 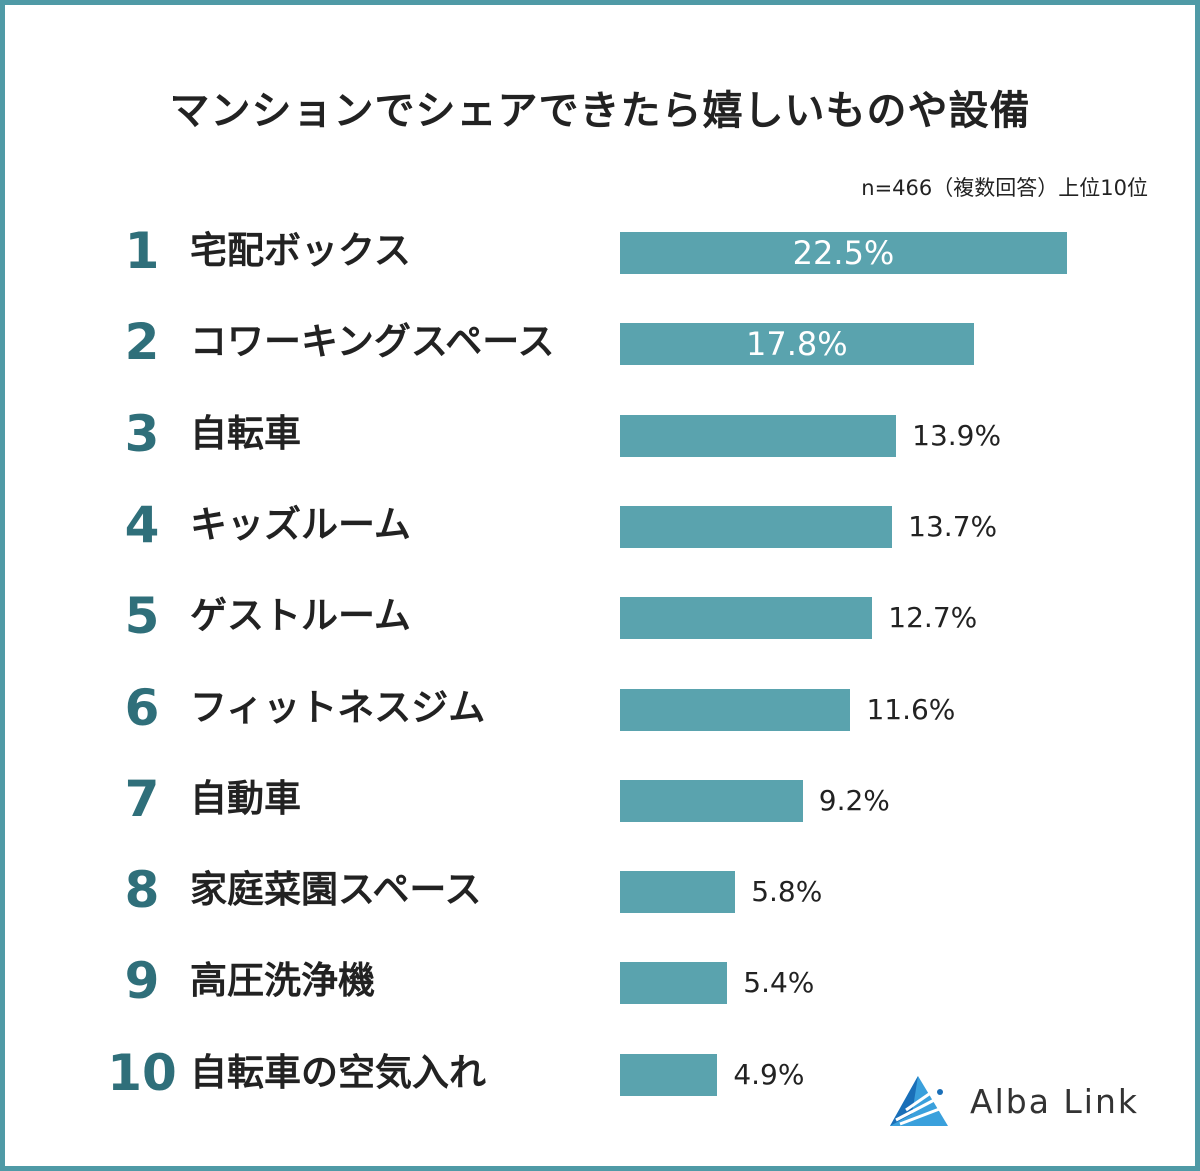 What do you see at coordinates (953, 526) in the screenshot?
I see `value-label: 13.7%` at bounding box center [953, 526].